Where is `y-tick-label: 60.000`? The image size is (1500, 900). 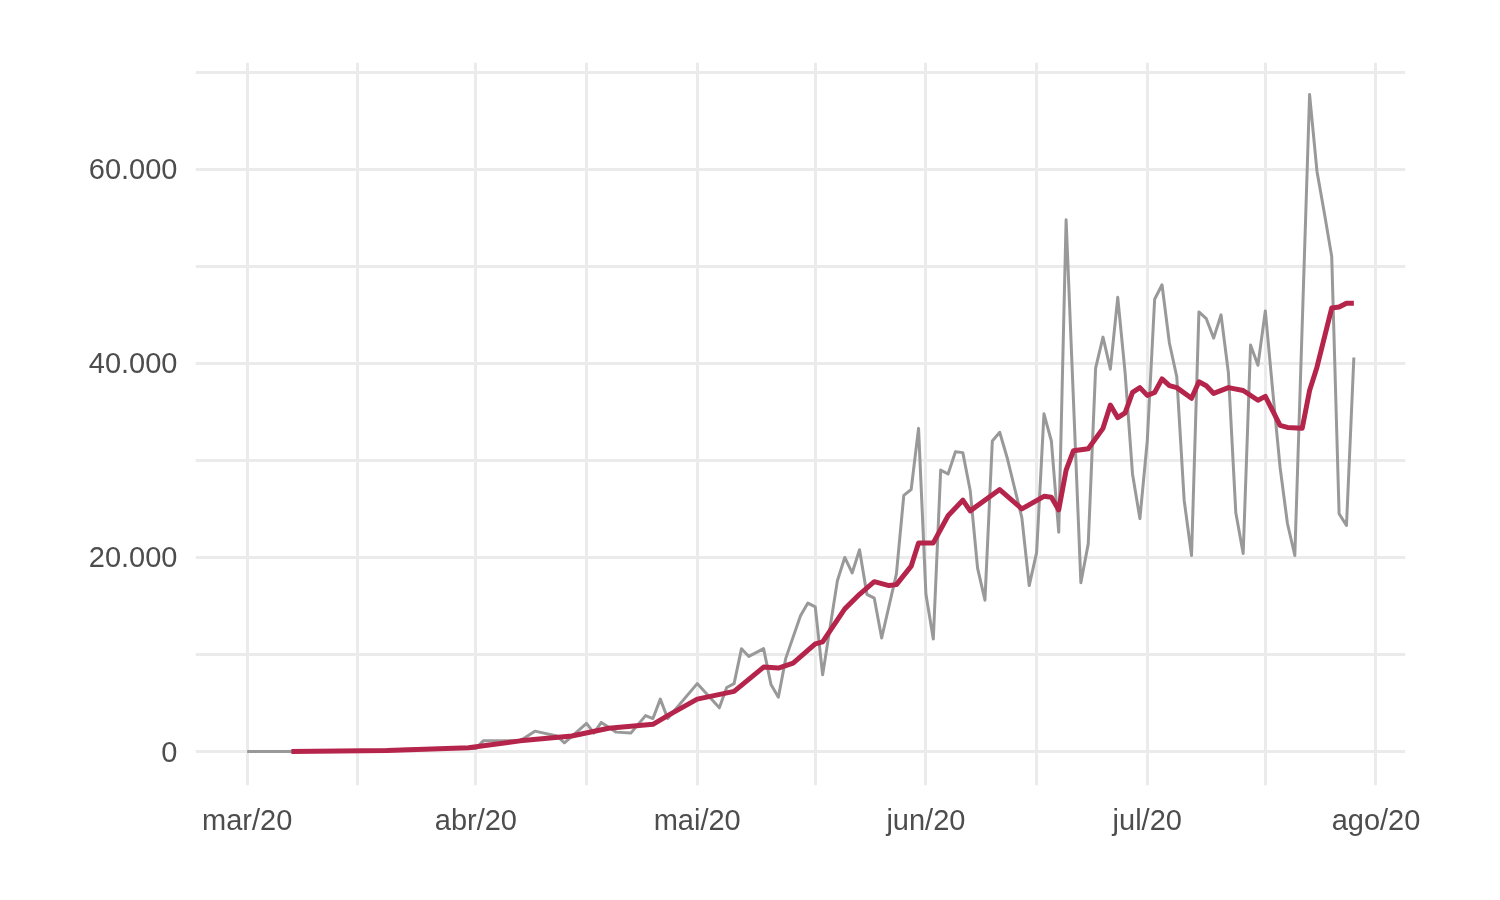 y-tick-label: 60.000 is located at coordinates (133, 169).